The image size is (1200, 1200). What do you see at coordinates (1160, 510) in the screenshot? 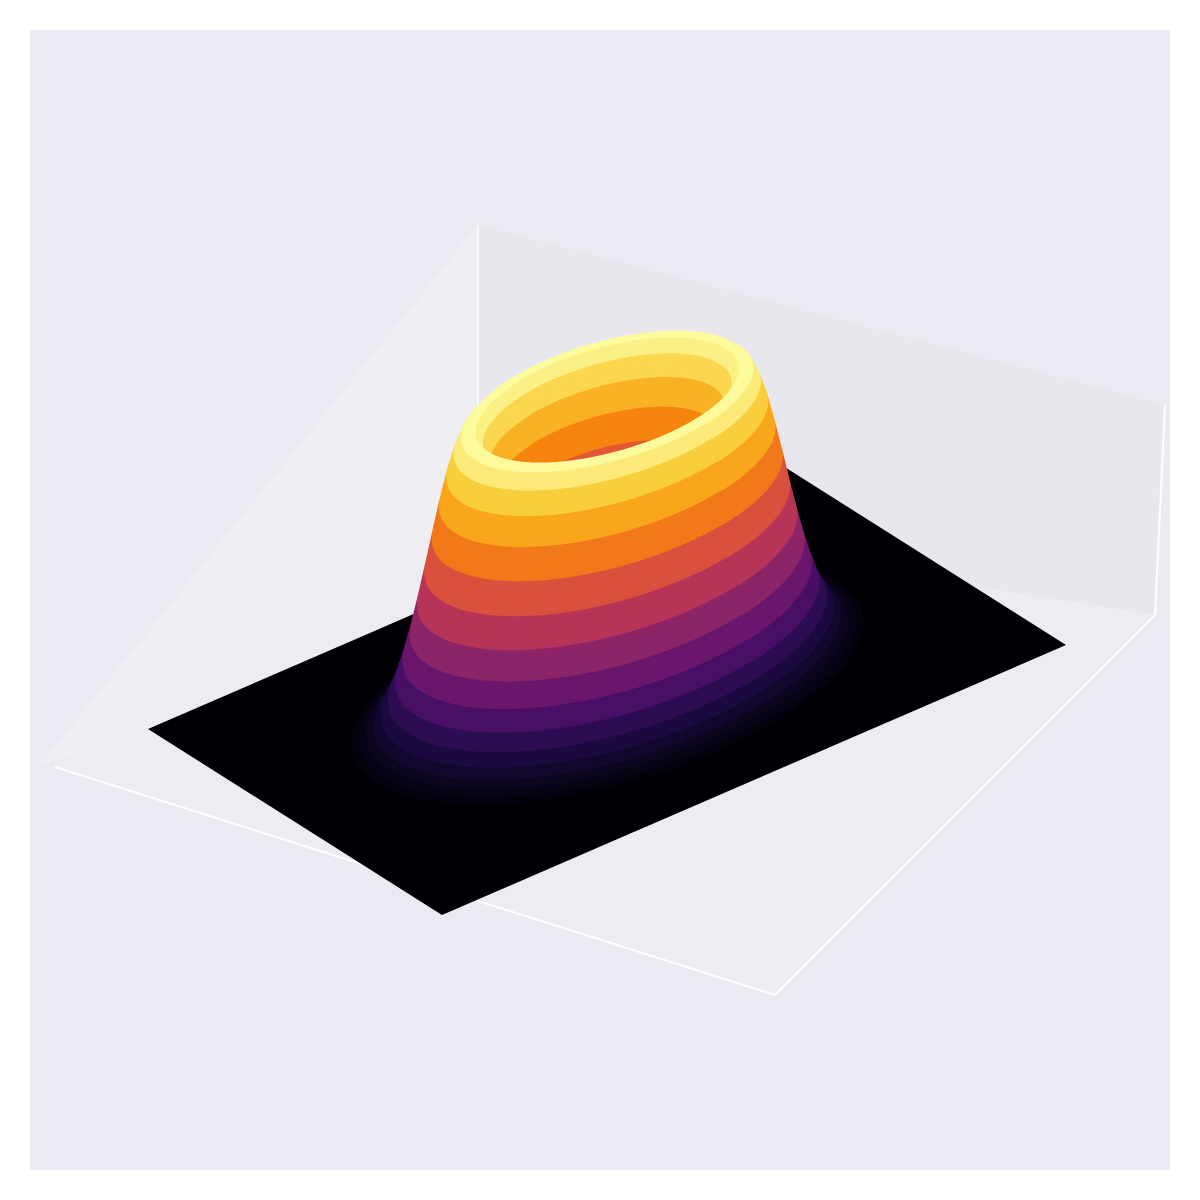
I see `pane-edge-back` at bounding box center [1160, 510].